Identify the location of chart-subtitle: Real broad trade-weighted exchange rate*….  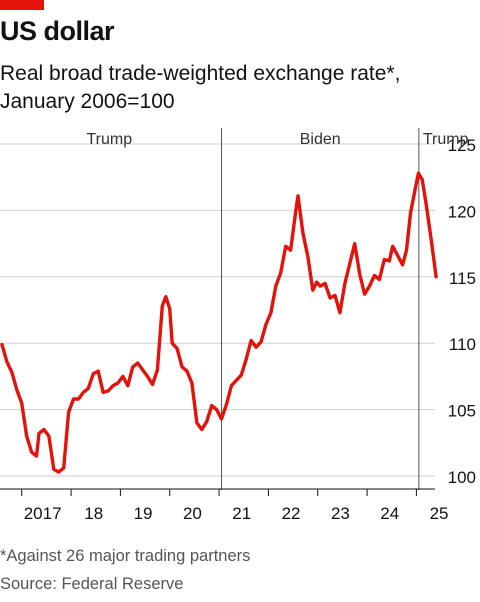
(235, 88).